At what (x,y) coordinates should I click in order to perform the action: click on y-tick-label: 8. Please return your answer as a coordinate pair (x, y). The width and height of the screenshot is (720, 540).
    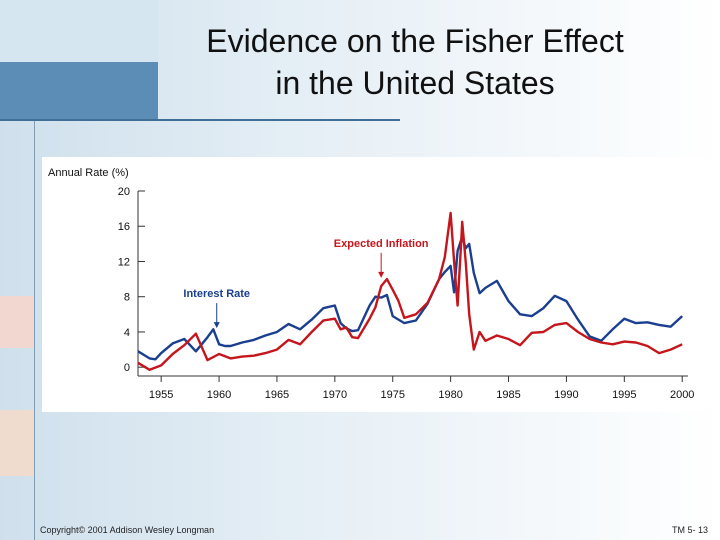
    Looking at the image, I should click on (127, 298).